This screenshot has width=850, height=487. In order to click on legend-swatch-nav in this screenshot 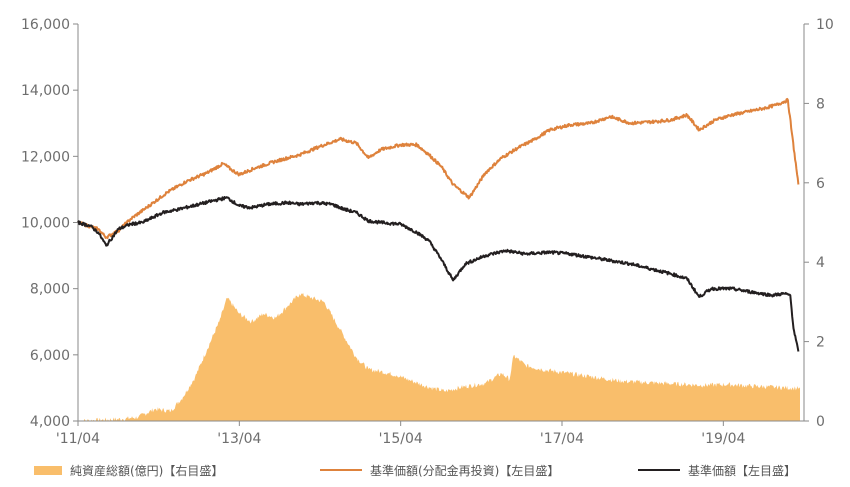, I will do `click(659, 470)`.